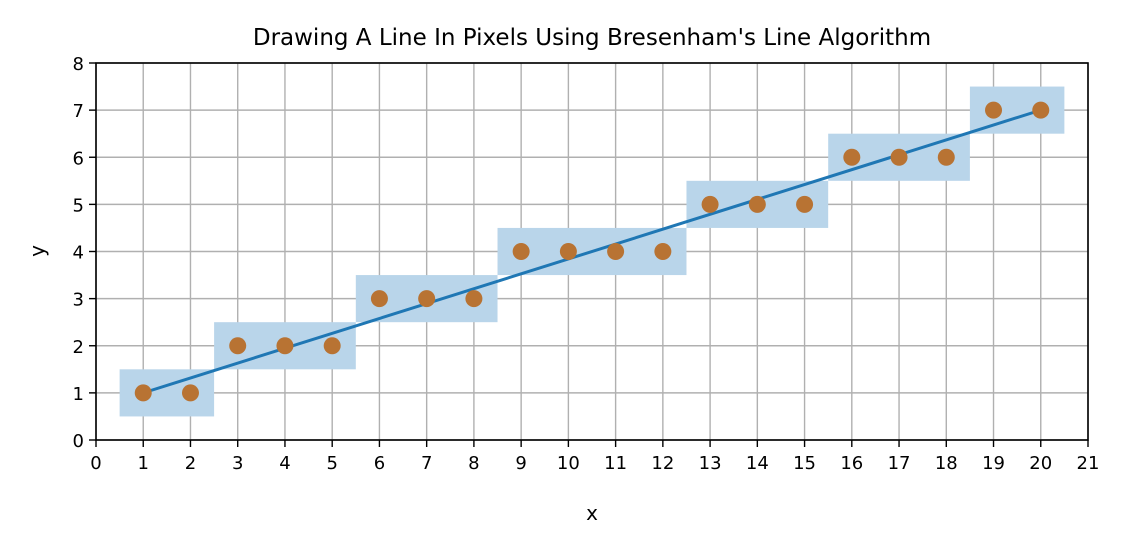 The width and height of the screenshot is (1125, 547). What do you see at coordinates (1040, 463) in the screenshot?
I see `x-tick-label: 20` at bounding box center [1040, 463].